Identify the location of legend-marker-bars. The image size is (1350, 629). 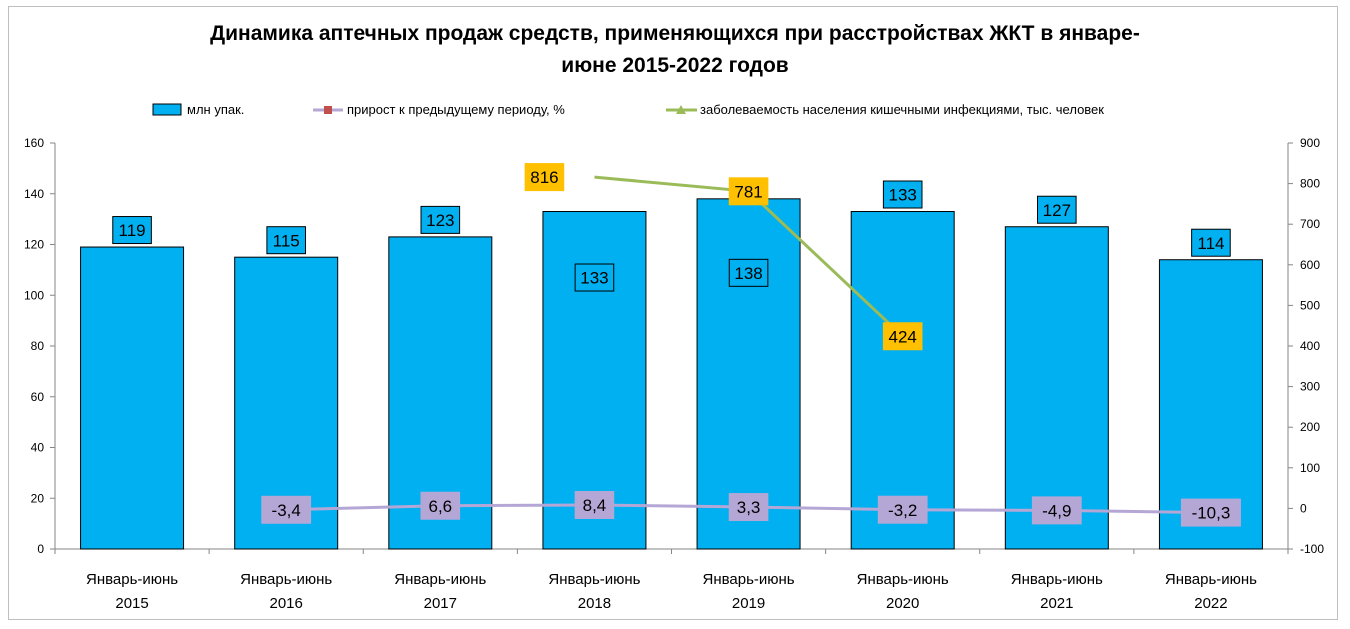
(167, 109).